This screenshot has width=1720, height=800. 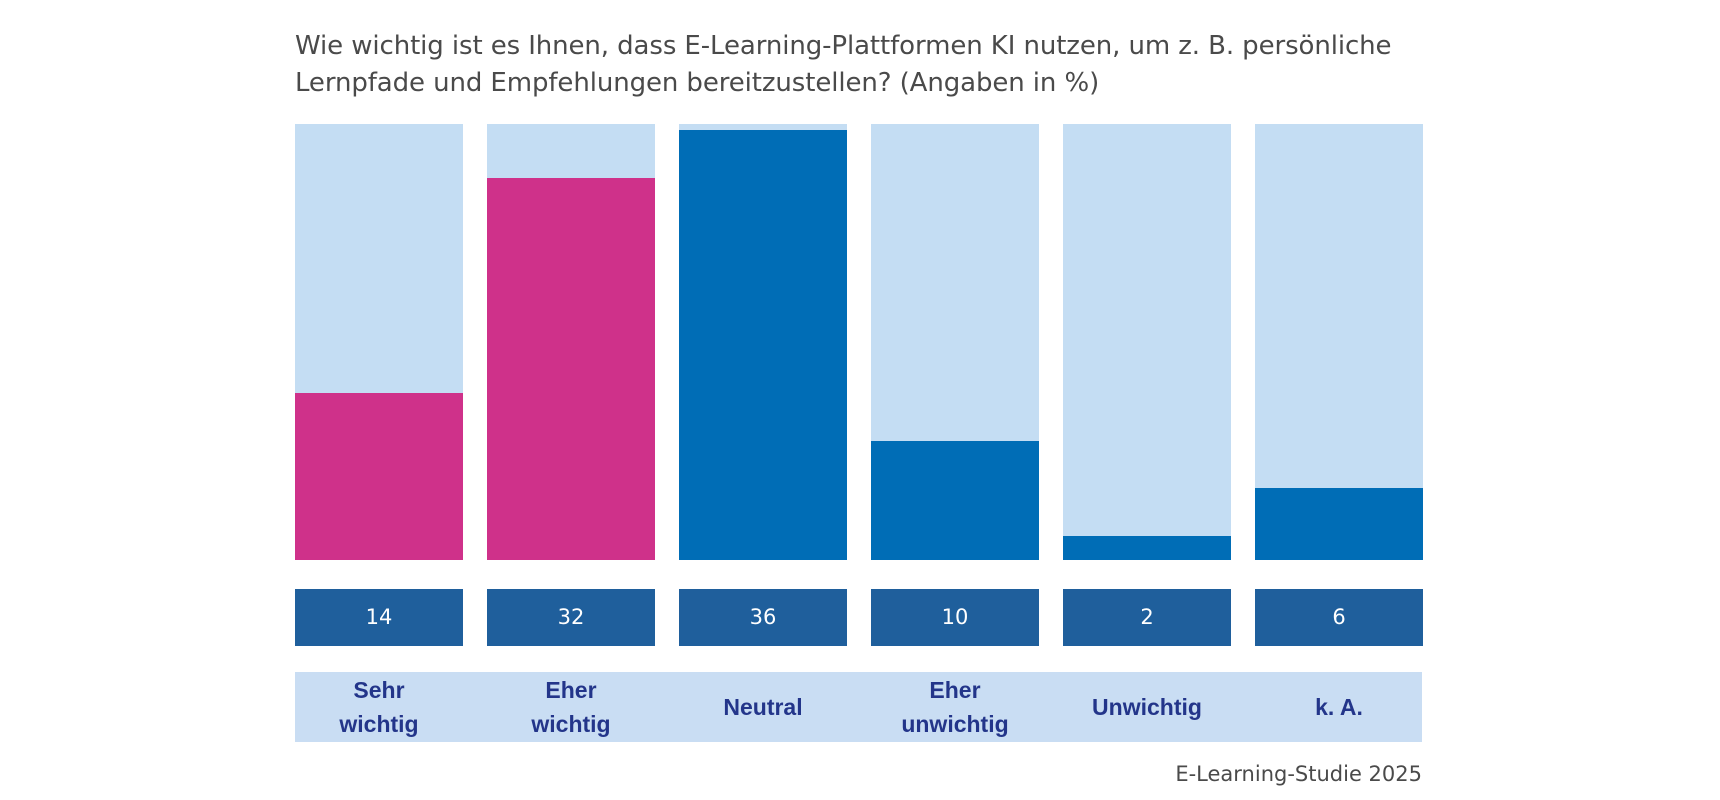 What do you see at coordinates (1147, 617) in the screenshot?
I see `data-label-5: 2` at bounding box center [1147, 617].